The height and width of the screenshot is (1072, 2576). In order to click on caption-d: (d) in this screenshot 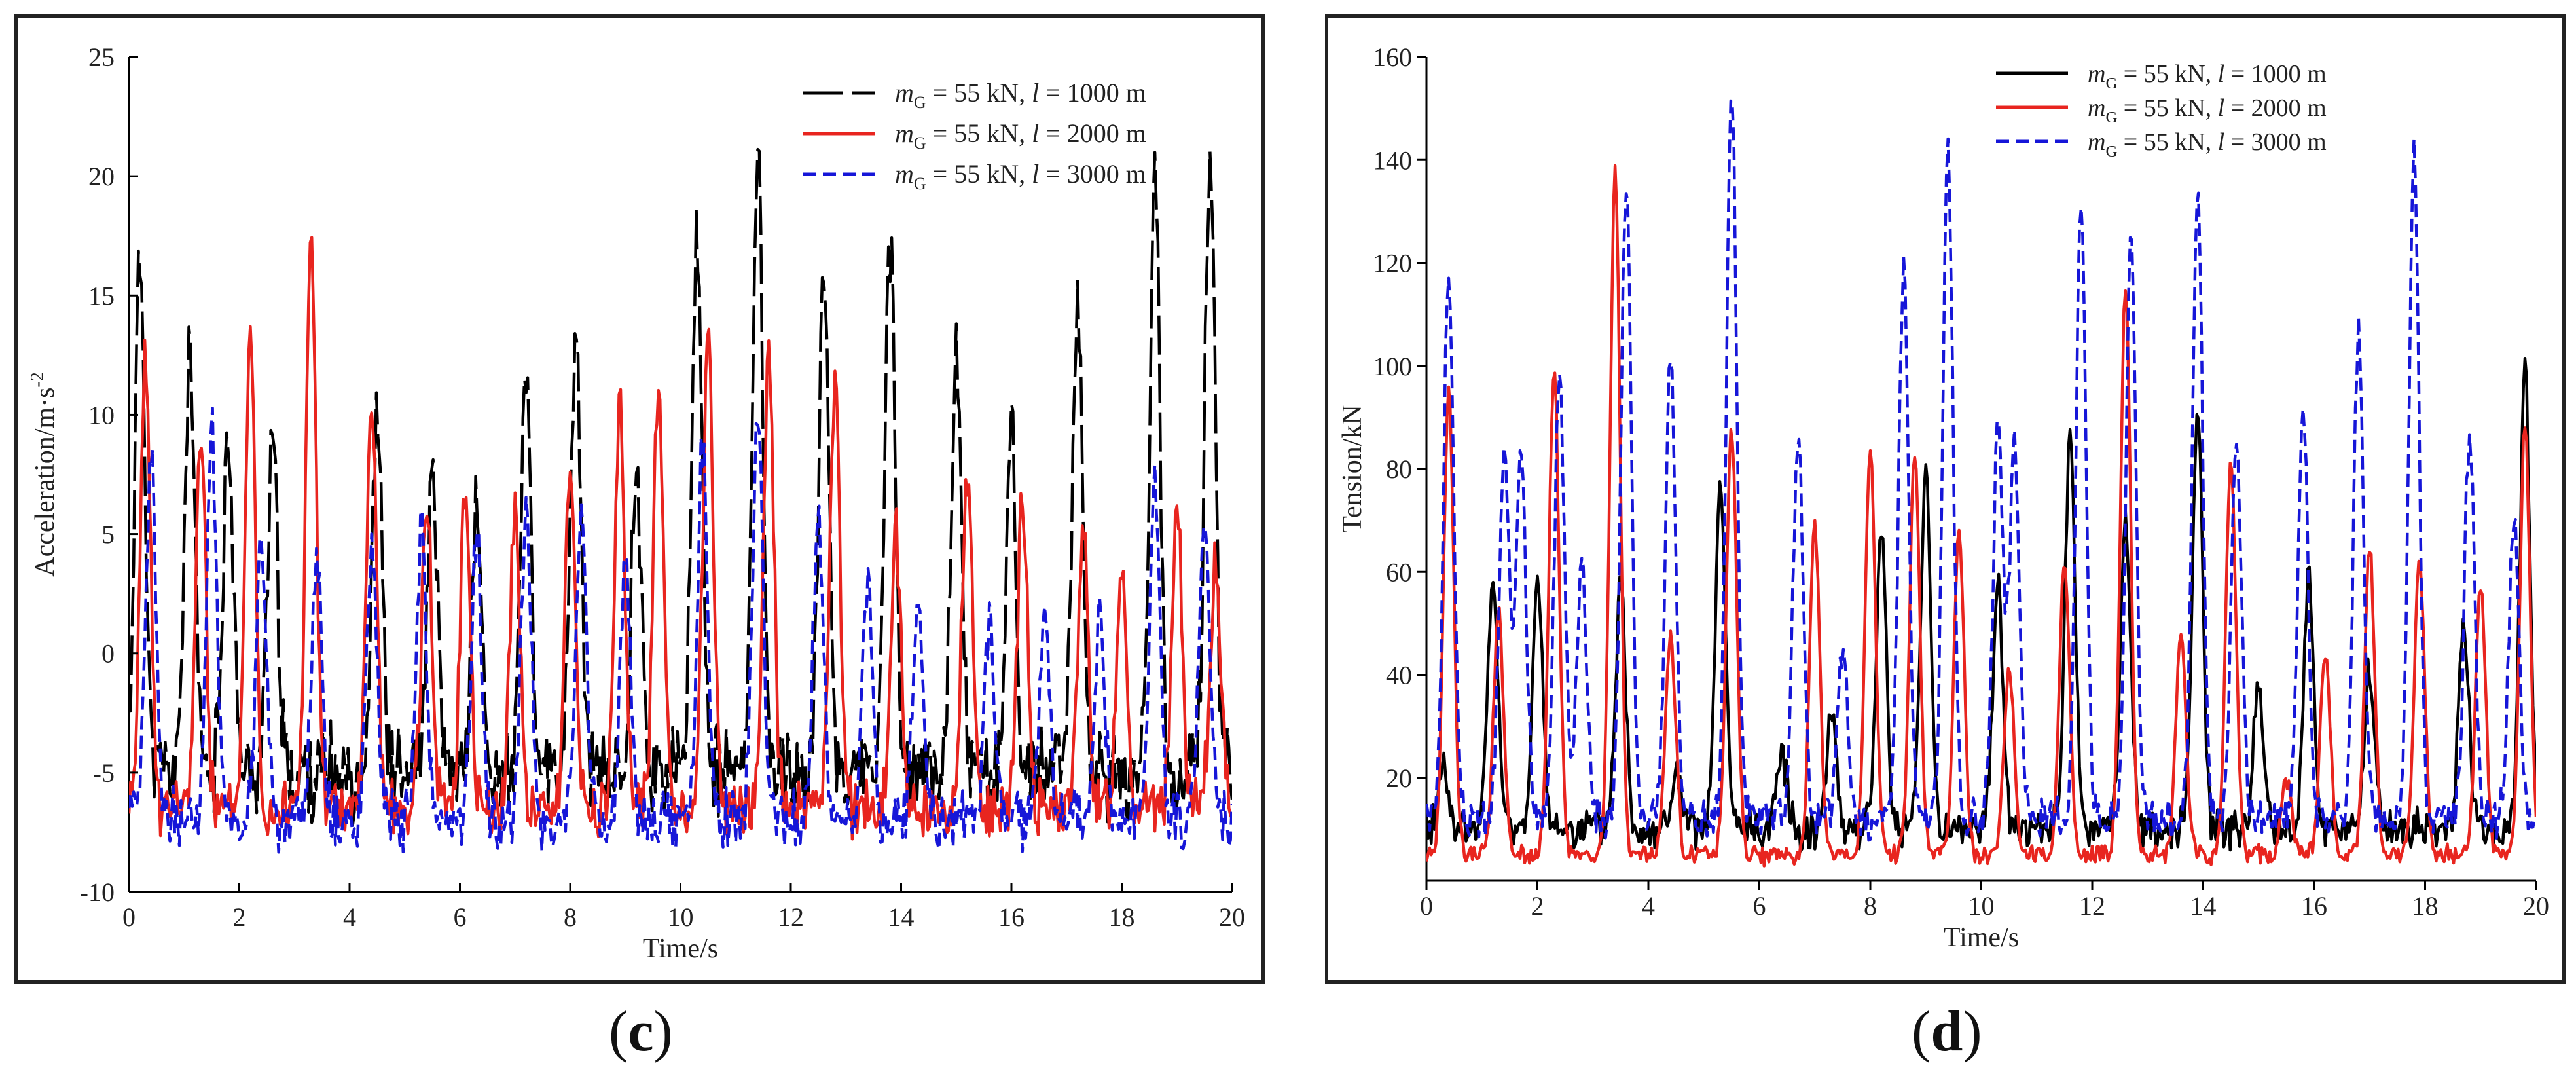, I will do `click(1947, 1031)`.